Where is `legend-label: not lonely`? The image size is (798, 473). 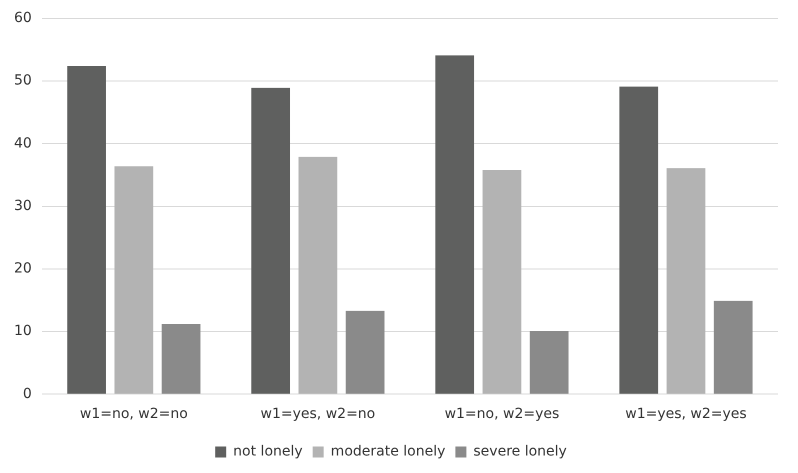 legend-label: not lonely is located at coordinates (268, 452).